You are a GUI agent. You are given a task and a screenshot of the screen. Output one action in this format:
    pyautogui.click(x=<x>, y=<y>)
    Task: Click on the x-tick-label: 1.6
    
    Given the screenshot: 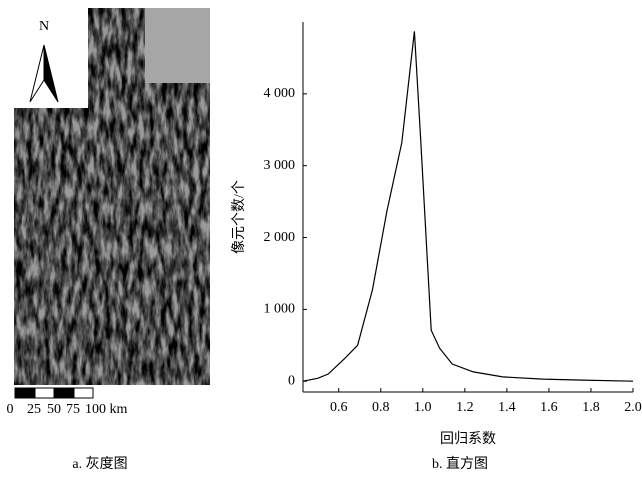 What is the action you would take?
    pyautogui.click(x=549, y=407)
    